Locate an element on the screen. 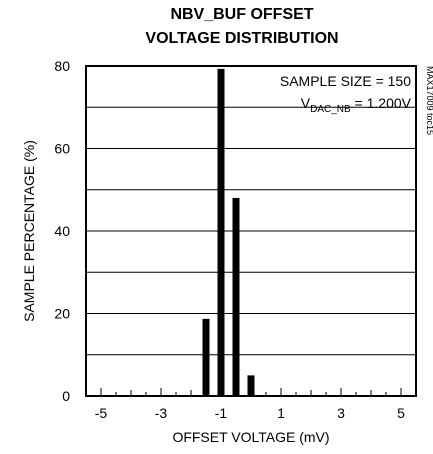  x-tick-label: 3 is located at coordinates (341, 413).